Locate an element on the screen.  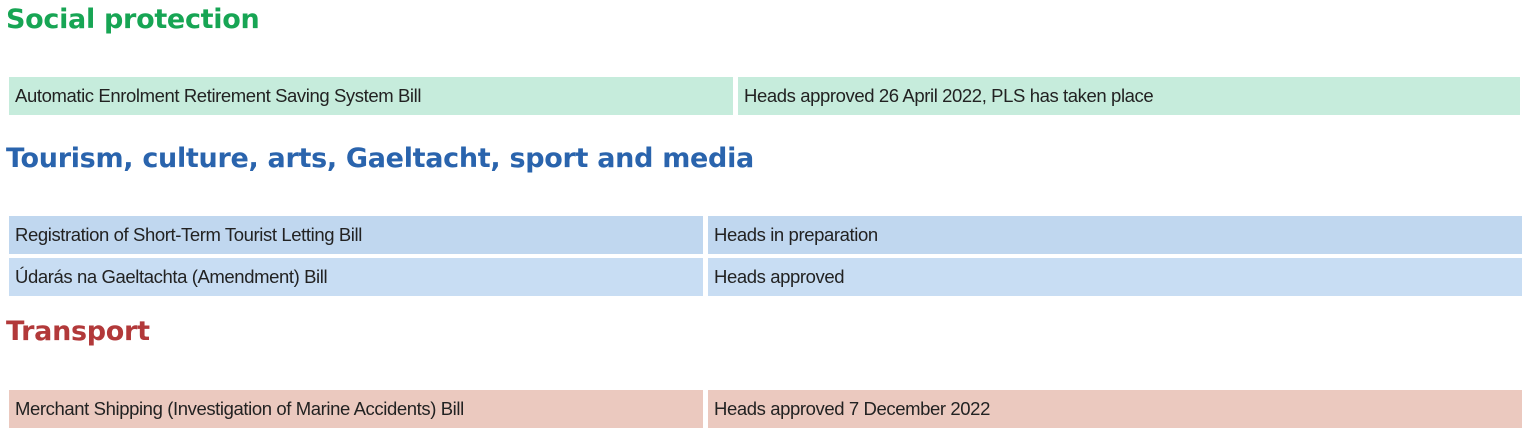
bill-name-cell: Údarás na Gaeltachta (Amendment) Bill is located at coordinates (356, 277).